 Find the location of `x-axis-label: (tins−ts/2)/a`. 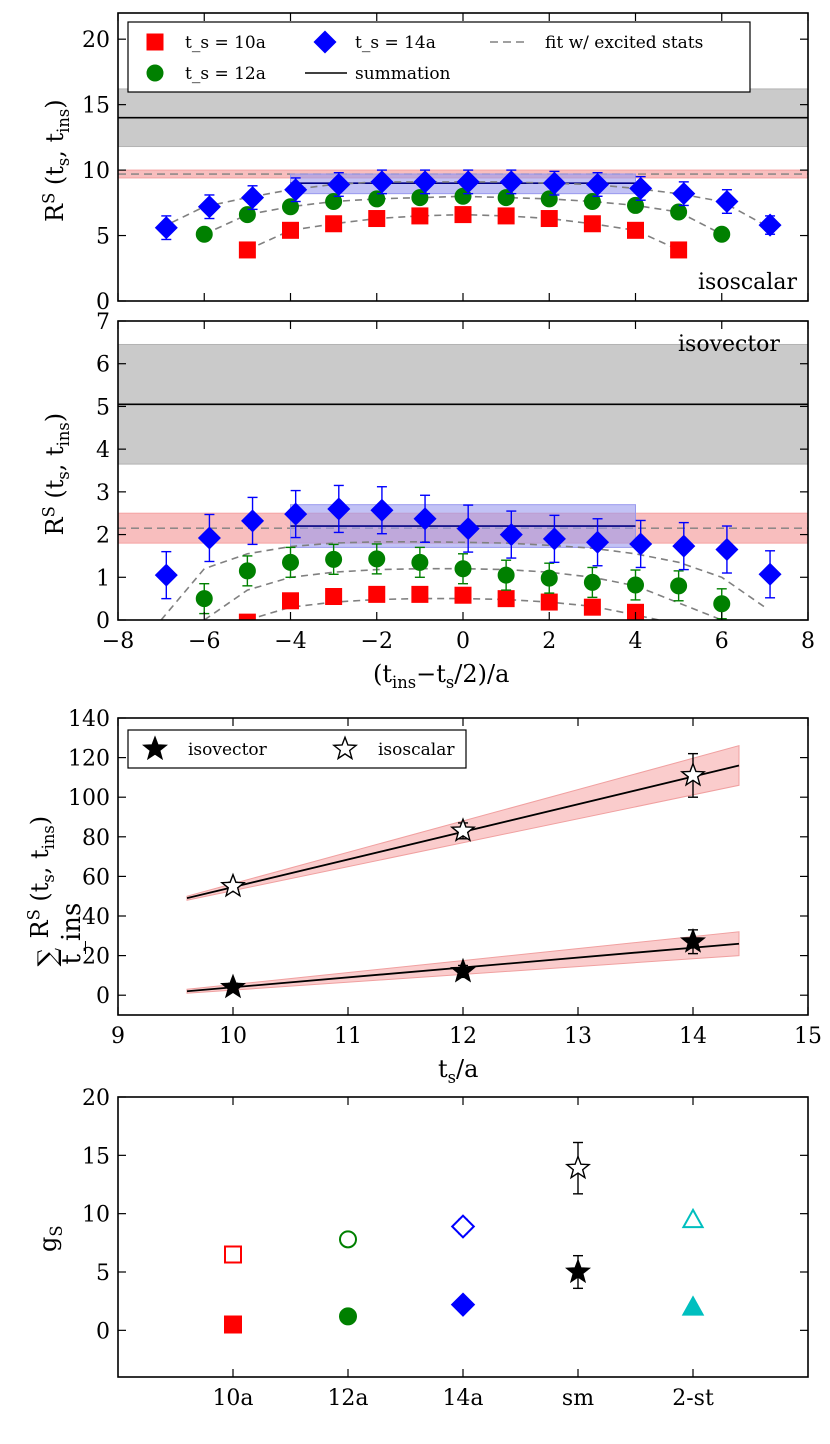

x-axis-label: (tins−ts/2)/a is located at coordinates (441, 676).